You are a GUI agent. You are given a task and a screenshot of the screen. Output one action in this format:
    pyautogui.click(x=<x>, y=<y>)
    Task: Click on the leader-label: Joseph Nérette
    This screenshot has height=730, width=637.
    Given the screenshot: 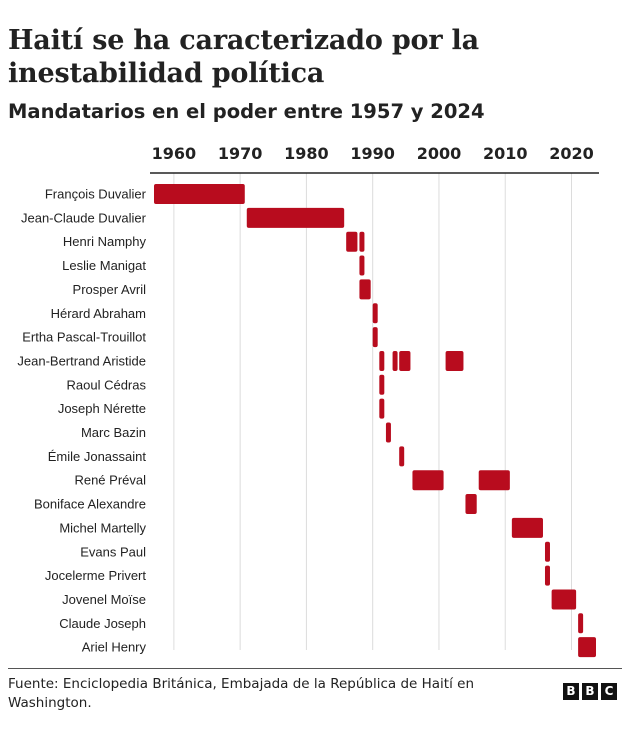 What is the action you would take?
    pyautogui.click(x=102, y=408)
    